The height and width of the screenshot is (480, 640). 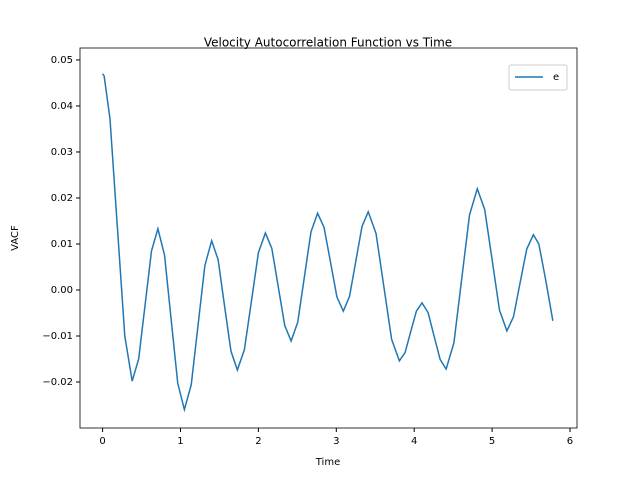 What do you see at coordinates (570, 441) in the screenshot?
I see `x-tick-label: 6` at bounding box center [570, 441].